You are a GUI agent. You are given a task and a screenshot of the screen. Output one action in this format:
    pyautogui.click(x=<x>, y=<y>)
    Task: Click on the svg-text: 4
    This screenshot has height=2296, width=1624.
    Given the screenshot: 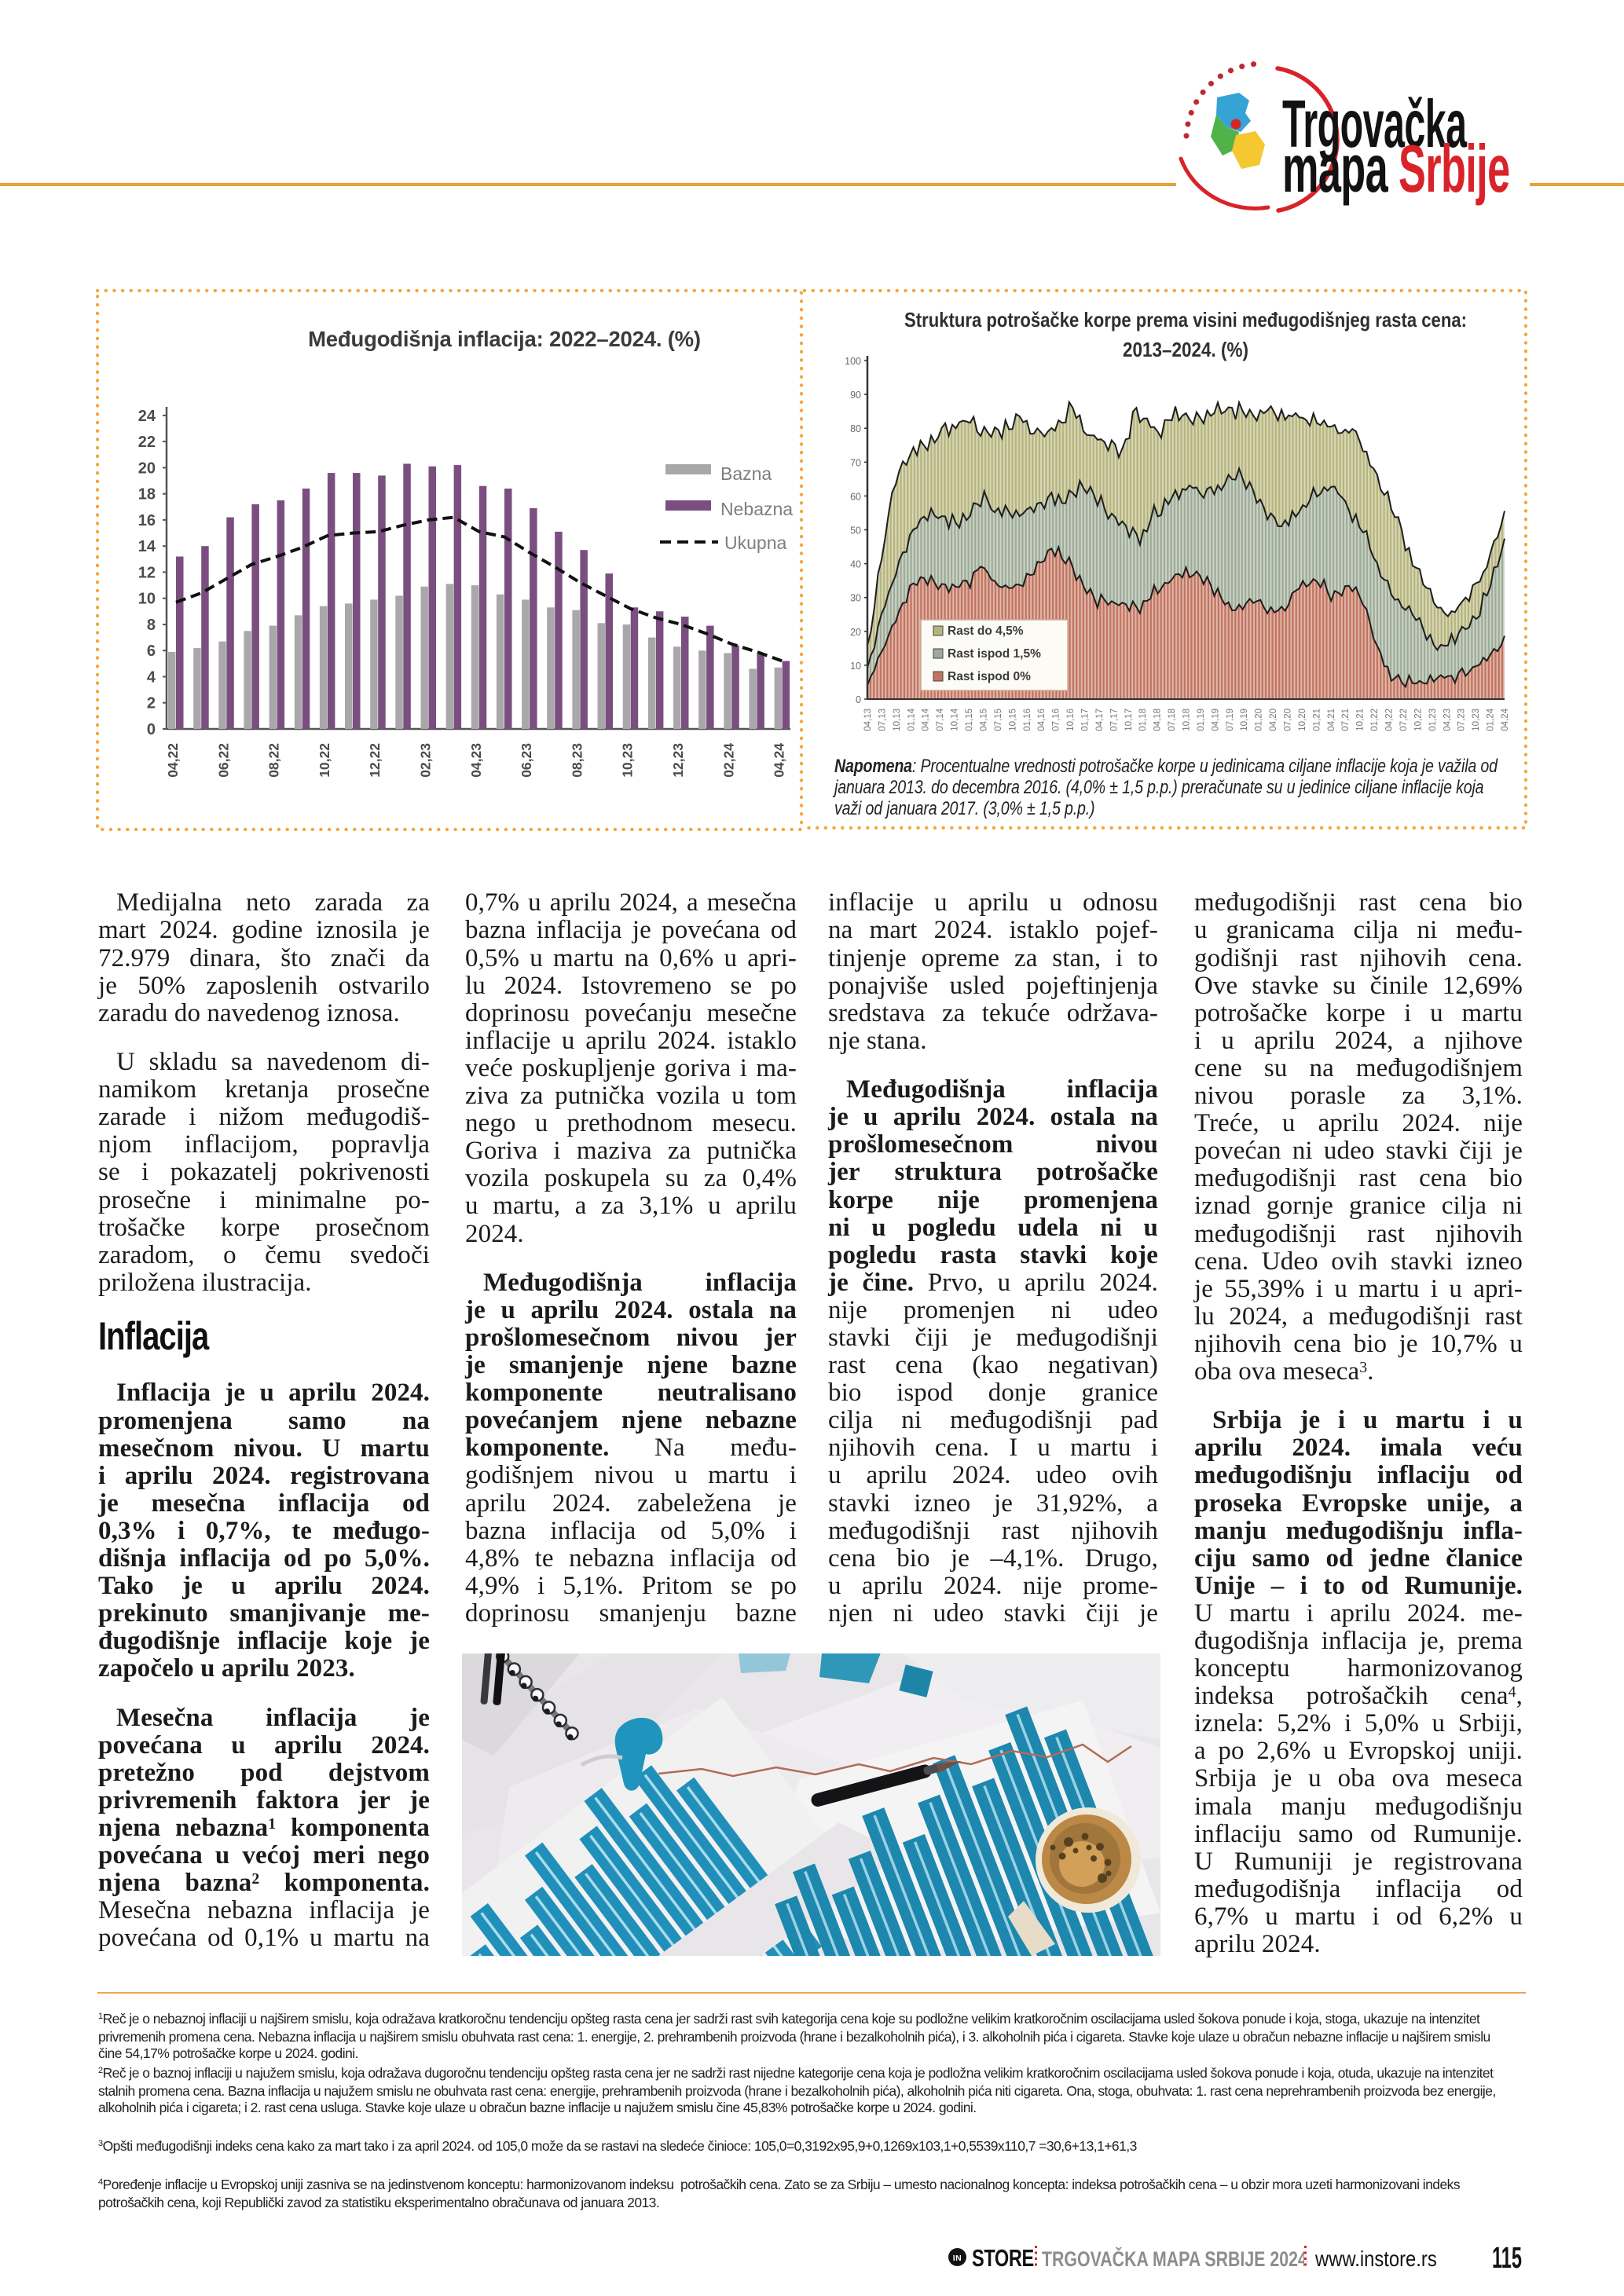 What is the action you would take?
    pyautogui.click(x=152, y=678)
    